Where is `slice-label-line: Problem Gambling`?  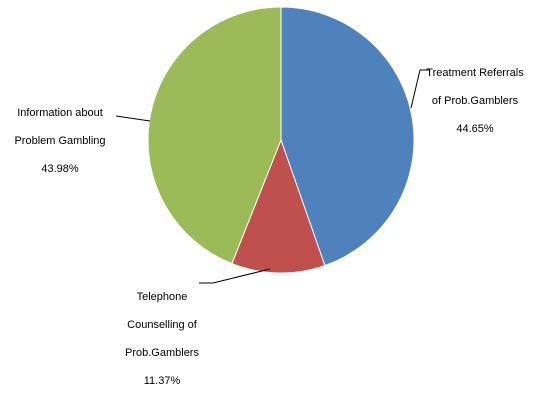 slice-label-line: Problem Gambling is located at coordinates (60, 141).